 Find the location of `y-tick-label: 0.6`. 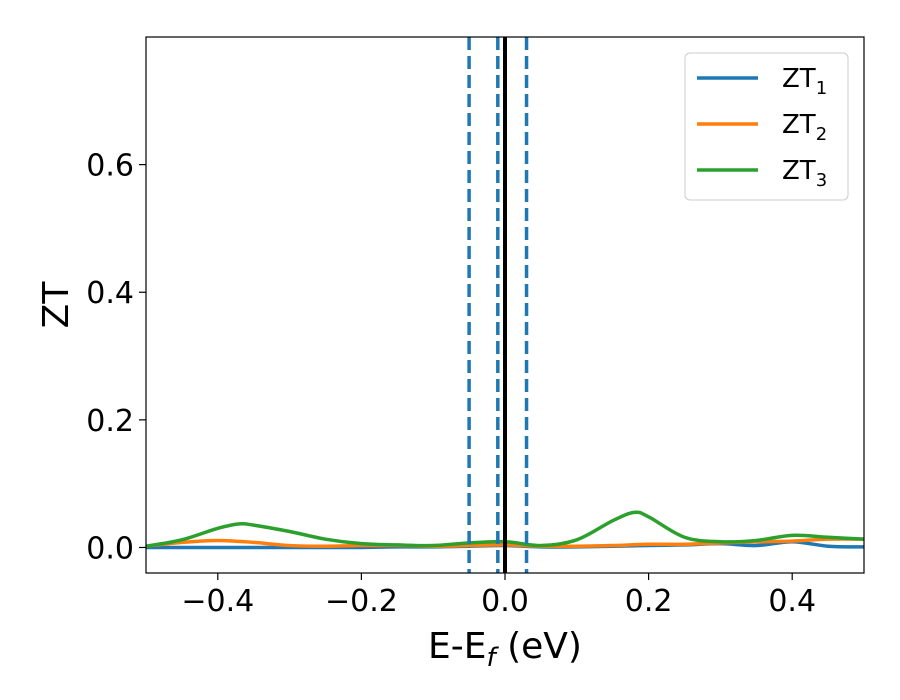

y-tick-label: 0.6 is located at coordinates (110, 166).